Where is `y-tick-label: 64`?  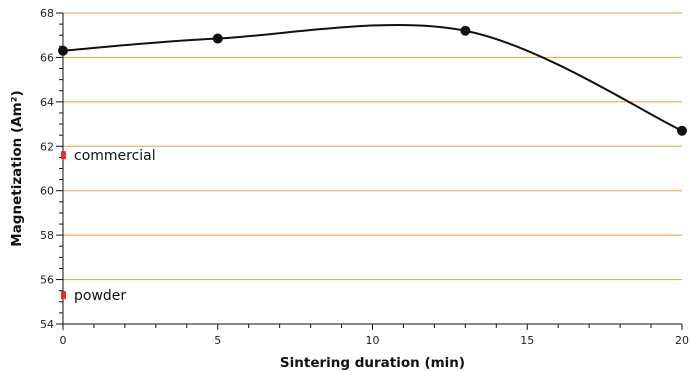 y-tick-label: 64 is located at coordinates (47, 102).